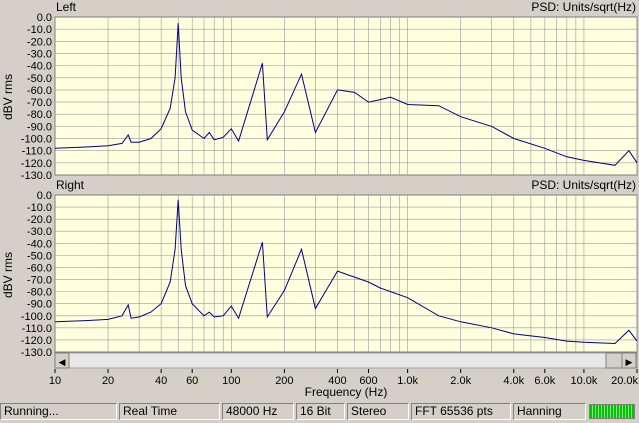  Describe the element at coordinates (583, 7) in the screenshot. I see `left-psd-label: PSD: Units/sqrt(Hz)` at that location.